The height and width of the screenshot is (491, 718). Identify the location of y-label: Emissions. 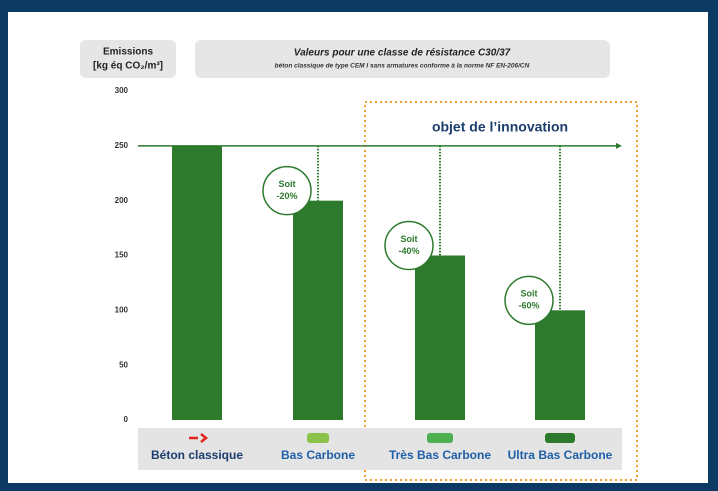
(128, 52).